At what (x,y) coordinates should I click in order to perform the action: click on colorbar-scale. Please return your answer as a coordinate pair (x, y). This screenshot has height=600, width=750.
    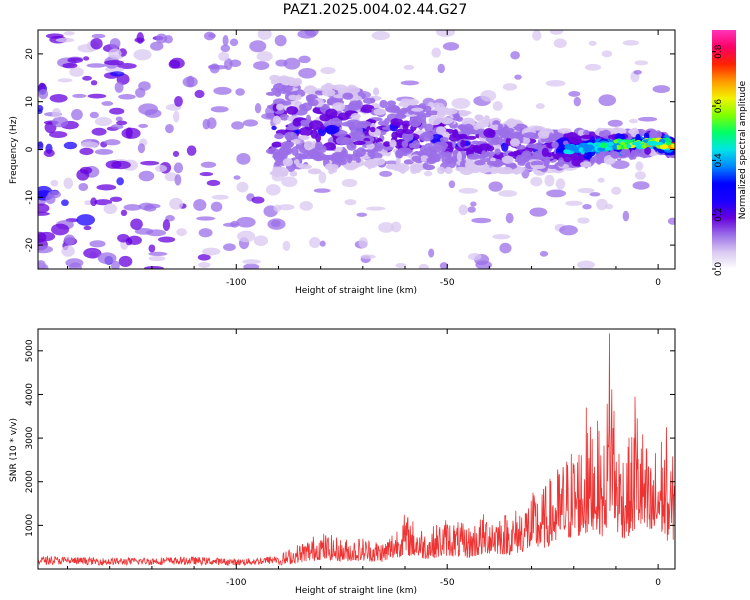
    Looking at the image, I should click on (724, 149).